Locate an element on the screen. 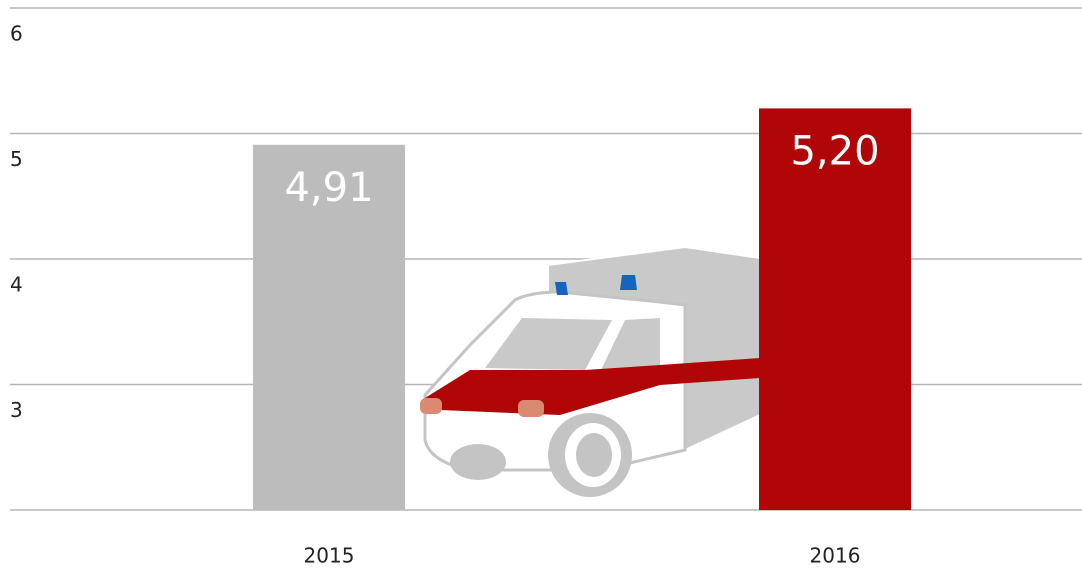 This screenshot has width=1082, height=573. x-tick-label: 2015 is located at coordinates (329, 556).